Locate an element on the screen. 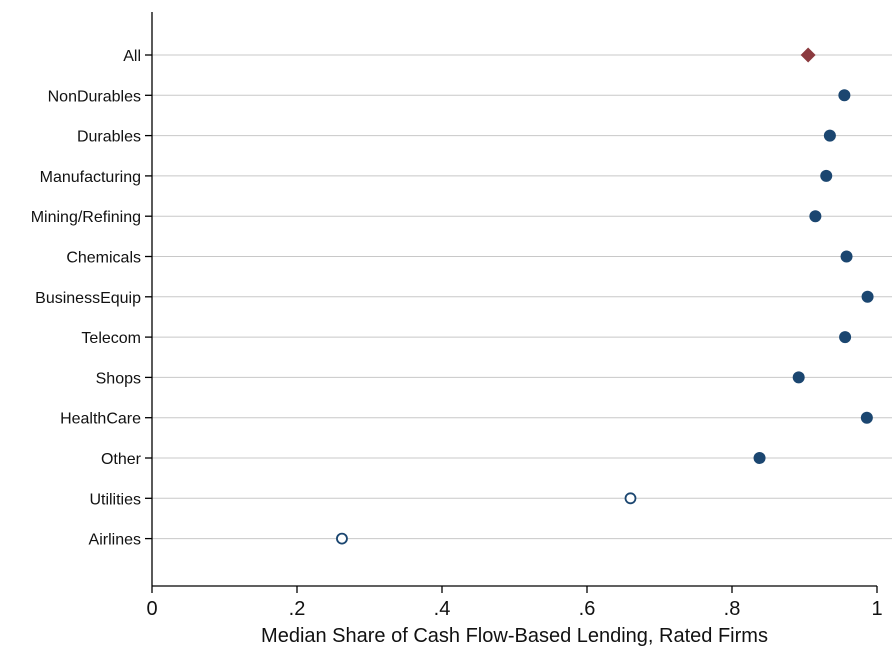 The image size is (892, 648). x-tick-label: .4 is located at coordinates (442, 609).